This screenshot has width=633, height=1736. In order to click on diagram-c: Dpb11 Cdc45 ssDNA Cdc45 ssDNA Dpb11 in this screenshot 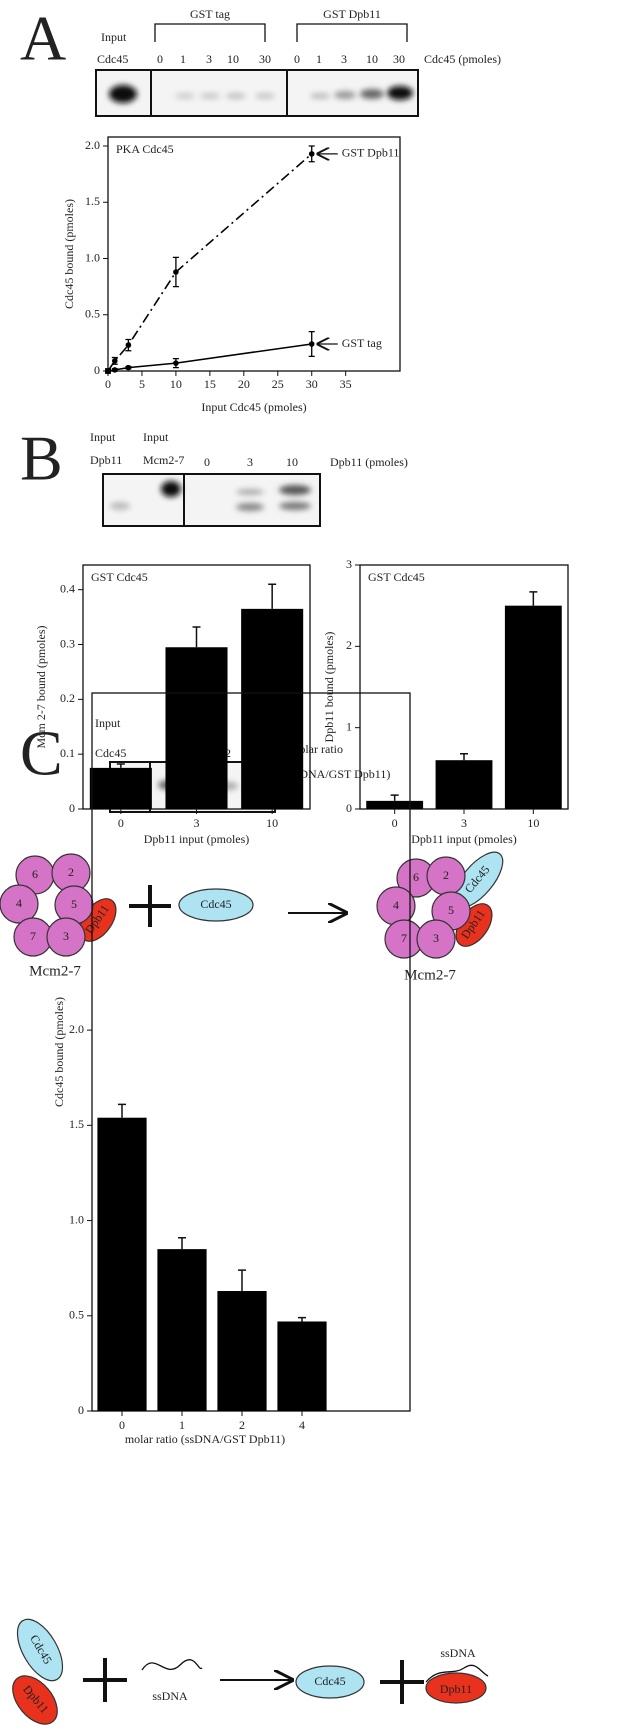, I will do `click(250, 1671)`.